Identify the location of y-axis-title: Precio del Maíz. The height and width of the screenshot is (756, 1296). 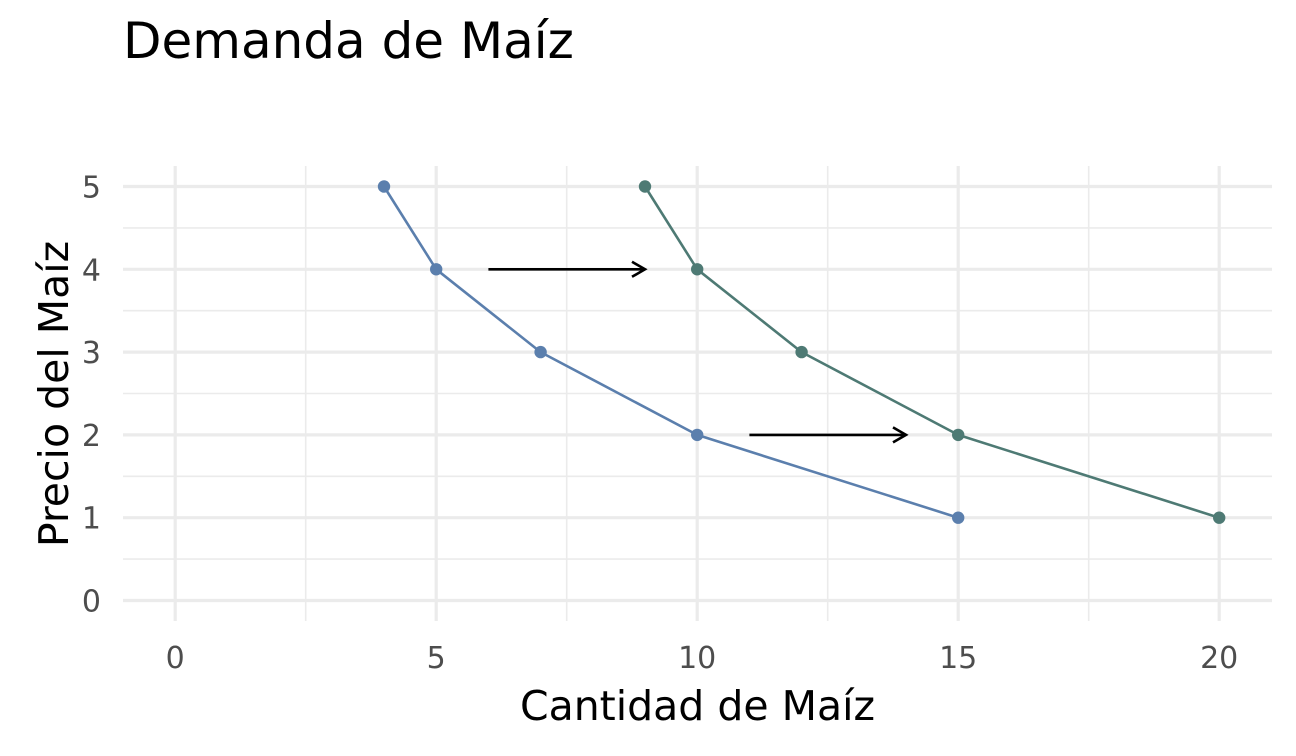
(54, 394).